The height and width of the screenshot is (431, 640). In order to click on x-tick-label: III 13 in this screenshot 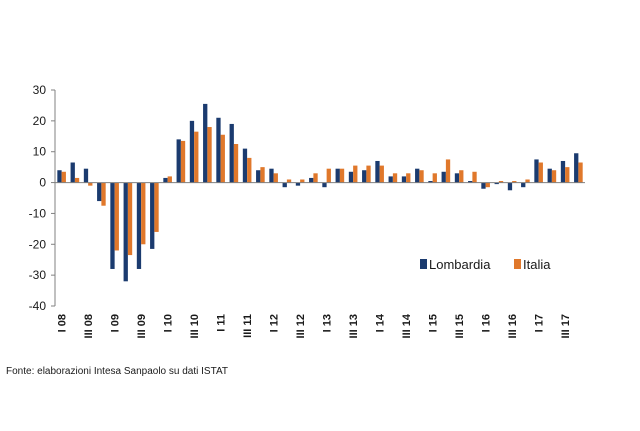, I will do `click(354, 326)`.